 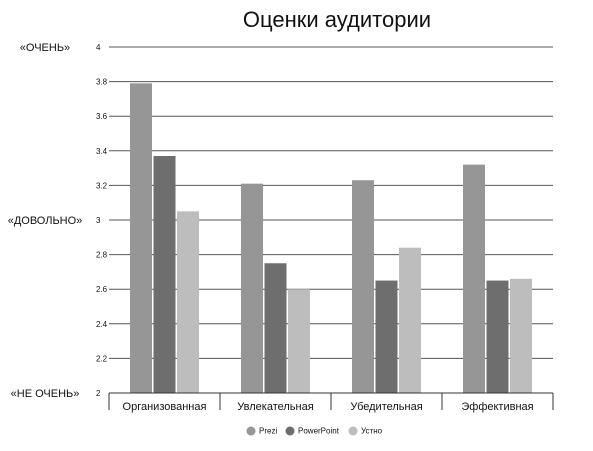 I want to click on y-axis-ticks: 2 2.2 2.4 2.6 2.8 3 3.2 3.4 3.6 3.8 4, so click(x=102, y=220).